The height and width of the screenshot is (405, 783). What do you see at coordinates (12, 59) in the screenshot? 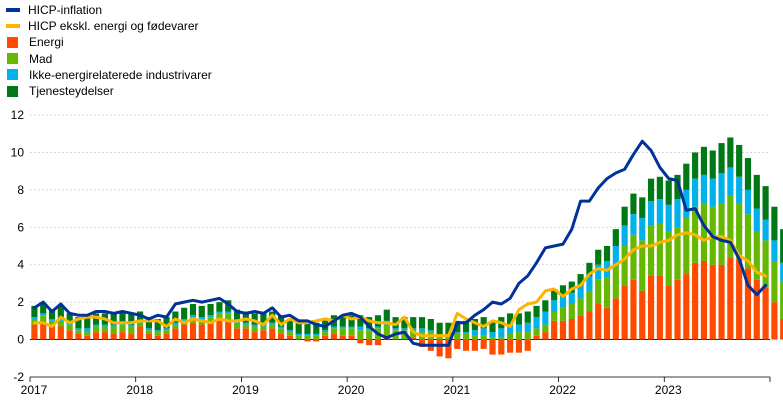
I see `legend-swatch-food` at bounding box center [12, 59].